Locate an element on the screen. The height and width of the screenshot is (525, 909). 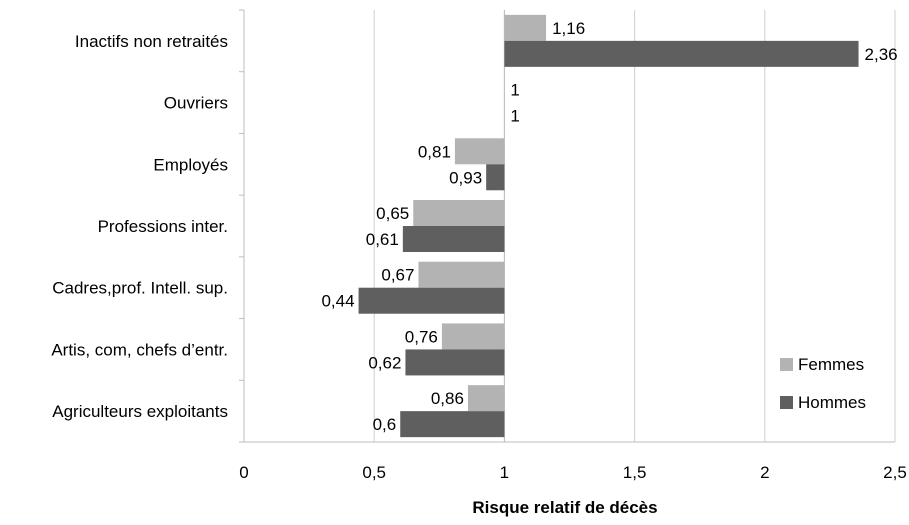
legend-label-femmes: Femmes is located at coordinates (831, 364).